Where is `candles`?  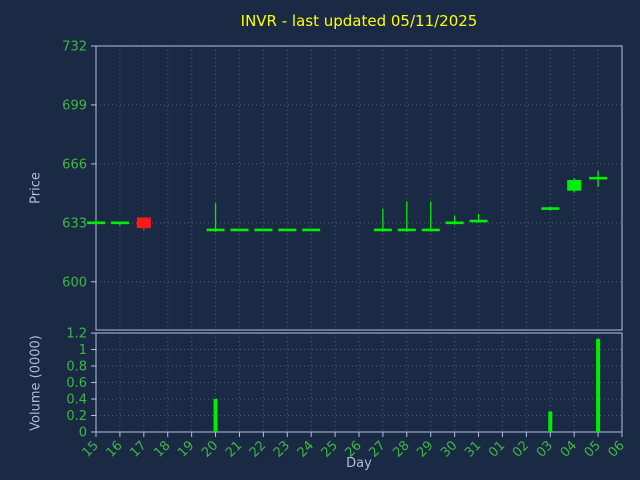 candles is located at coordinates (347, 201).